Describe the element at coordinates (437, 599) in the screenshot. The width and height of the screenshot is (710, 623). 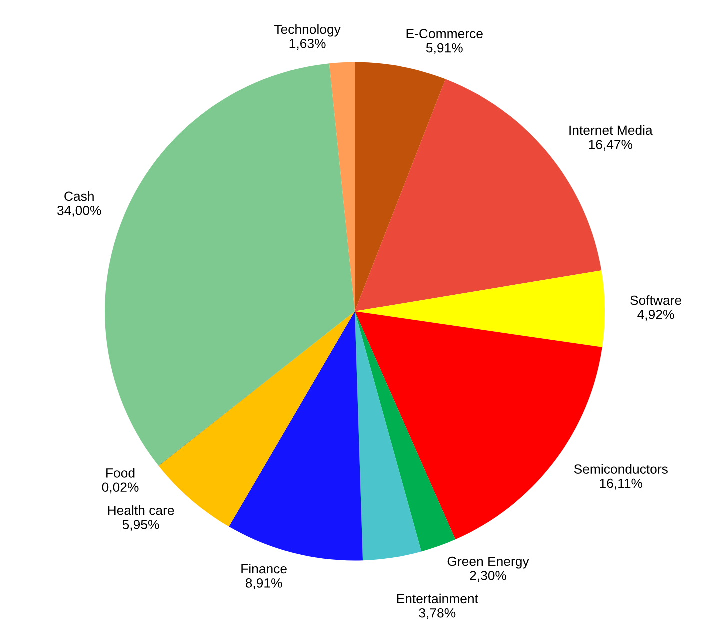
I see `slice-label: Entertainment` at that location.